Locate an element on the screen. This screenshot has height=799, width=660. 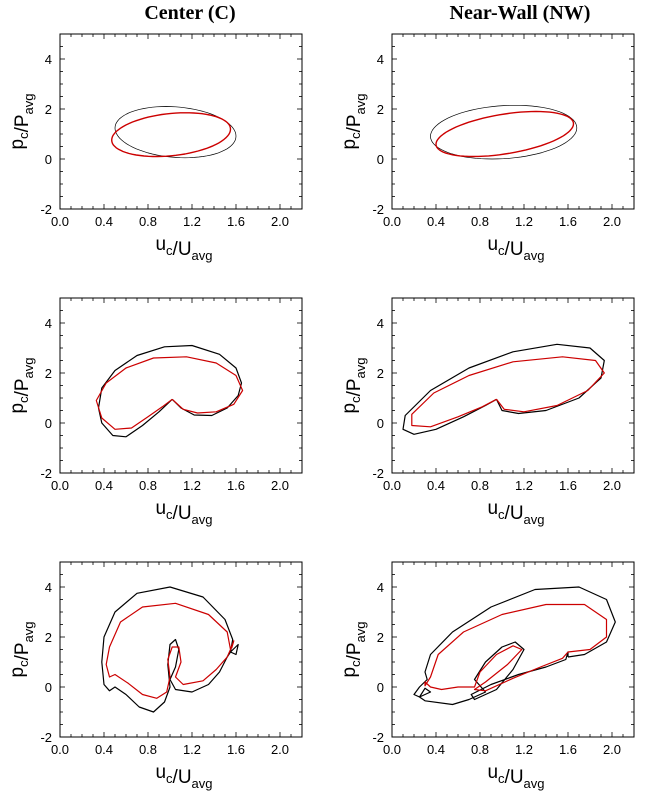
column-title-near-wall: Near-Wall (NW) is located at coordinates (520, 13).